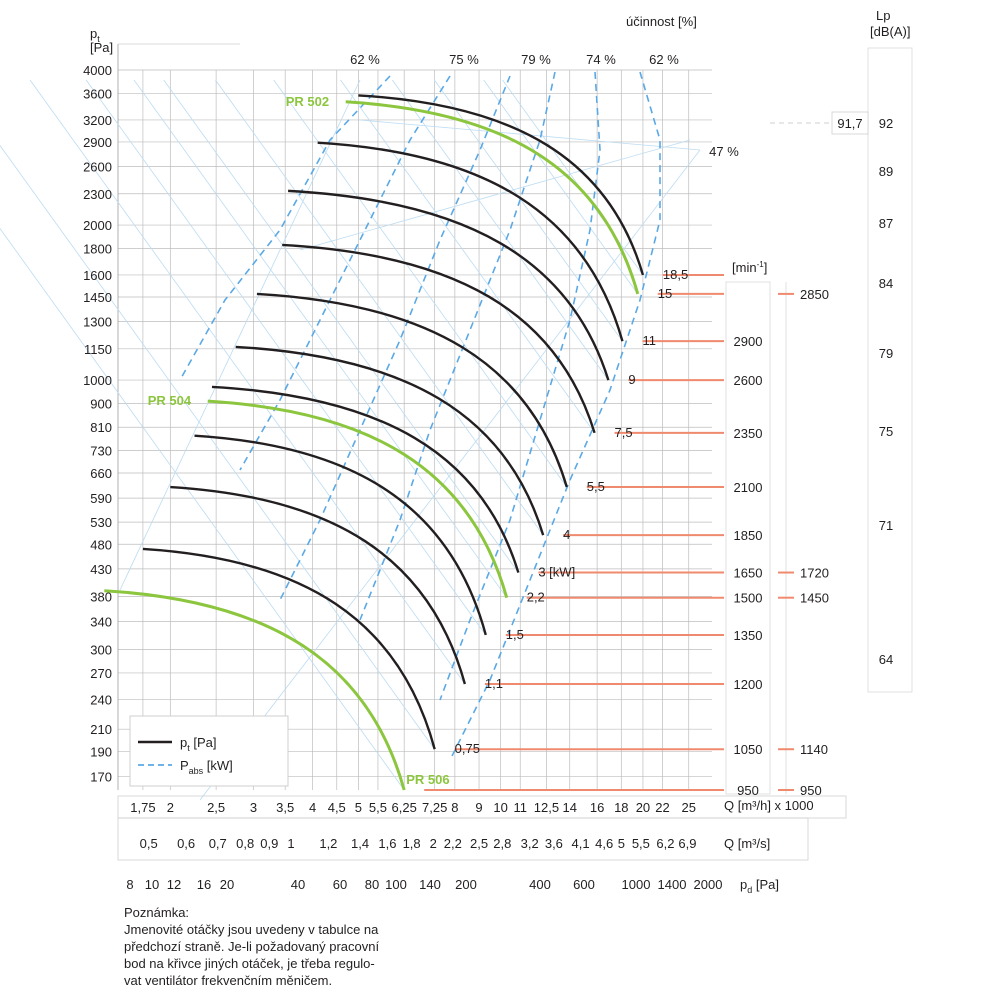 The height and width of the screenshot is (1000, 1000). Describe the element at coordinates (174, 884) in the screenshot. I see `x-tick-pd: 12` at that location.